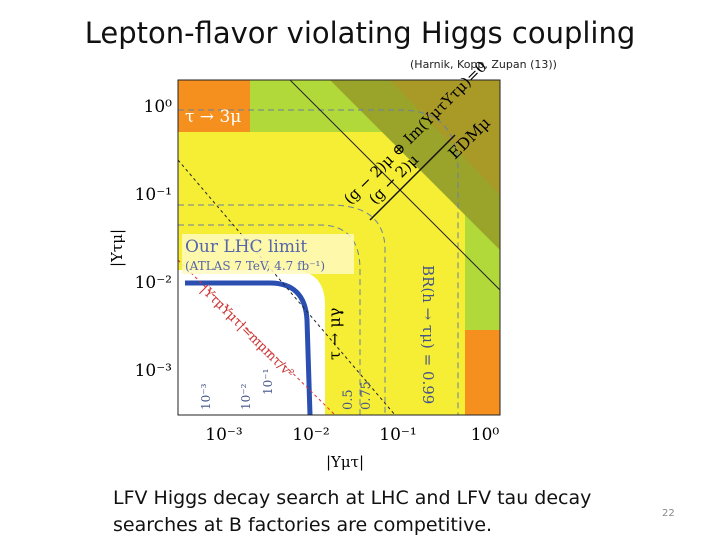 This screenshot has height=540, width=720. What do you see at coordinates (153, 371) in the screenshot?
I see `y-tick-label: 10⁻³` at bounding box center [153, 371].